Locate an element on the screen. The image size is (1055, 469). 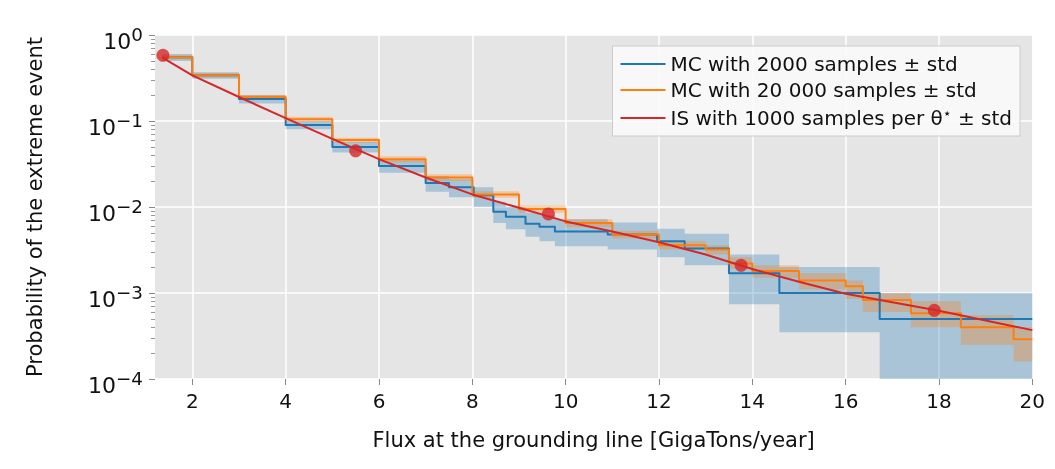
x-tick-label: 18 is located at coordinates (939, 401).